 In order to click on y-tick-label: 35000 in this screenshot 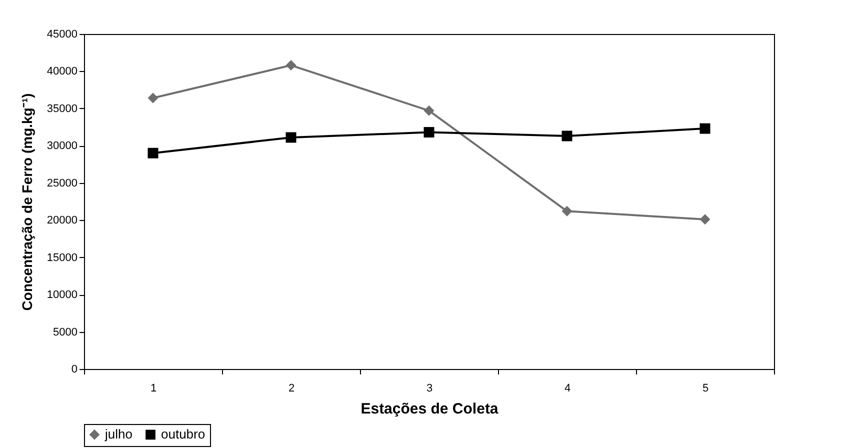, I will do `click(62, 108)`.